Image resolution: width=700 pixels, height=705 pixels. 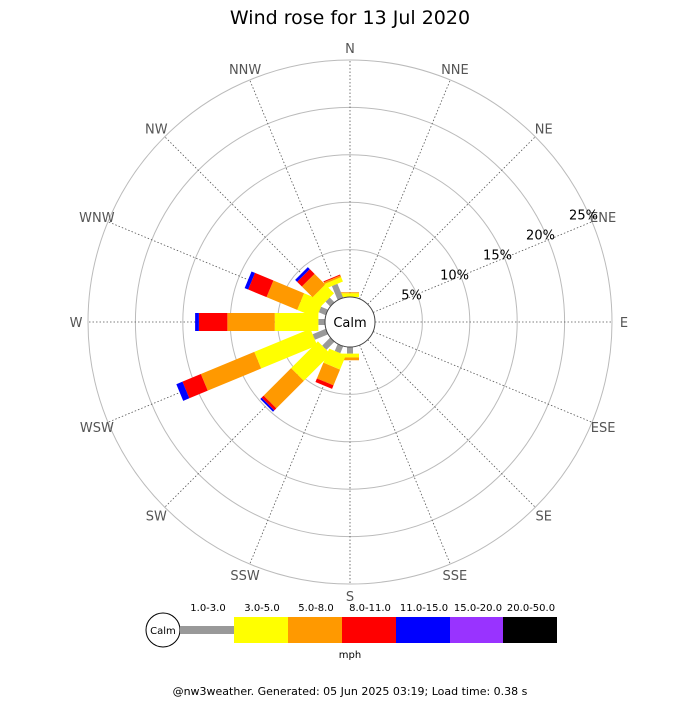 What do you see at coordinates (624, 323) in the screenshot?
I see `direction-label-e: E` at bounding box center [624, 323].